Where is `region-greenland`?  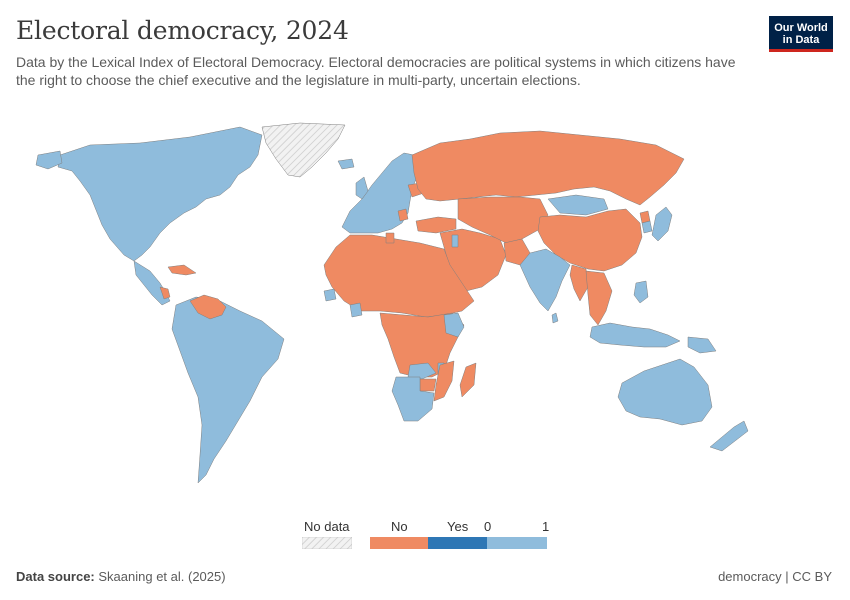 region-greenland is located at coordinates (303, 150).